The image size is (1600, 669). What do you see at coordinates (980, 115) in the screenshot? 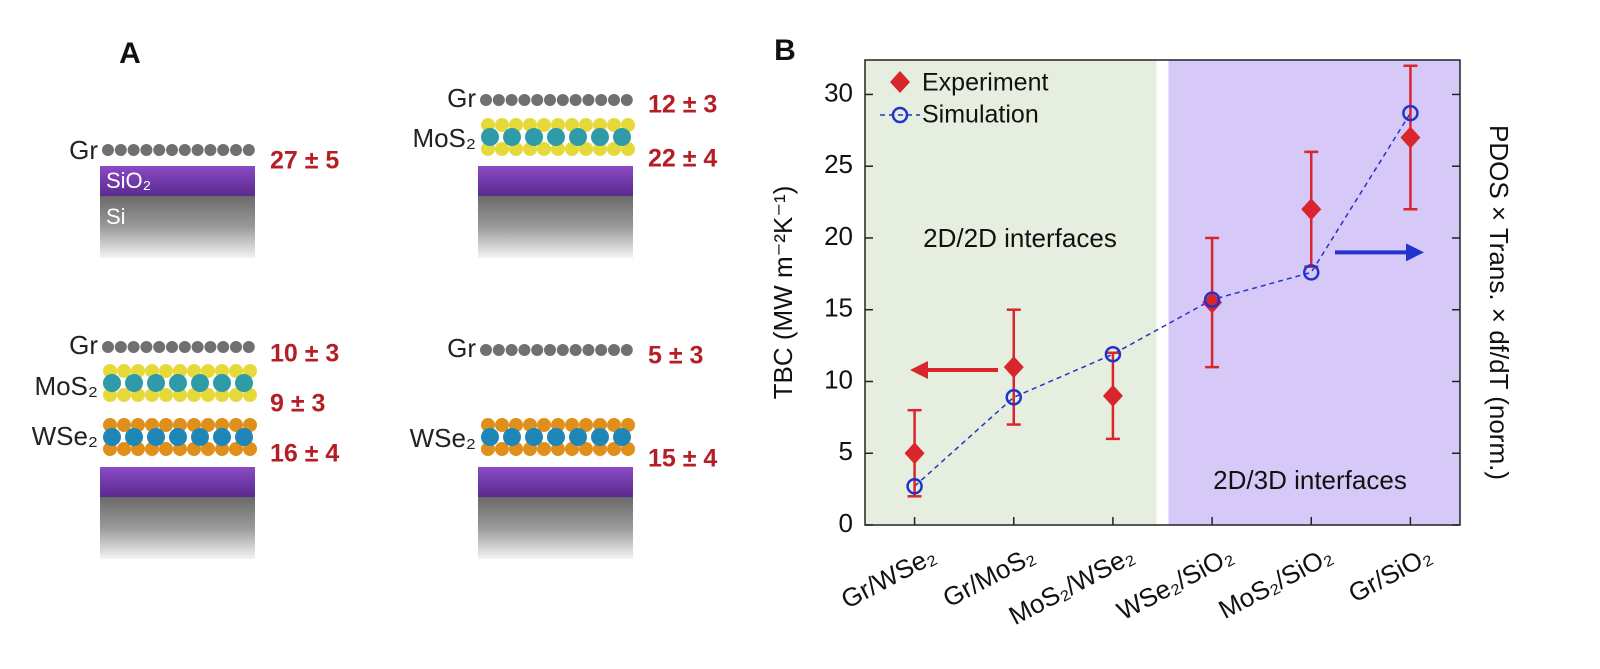
I see `legend-label: Simulation` at bounding box center [980, 115].